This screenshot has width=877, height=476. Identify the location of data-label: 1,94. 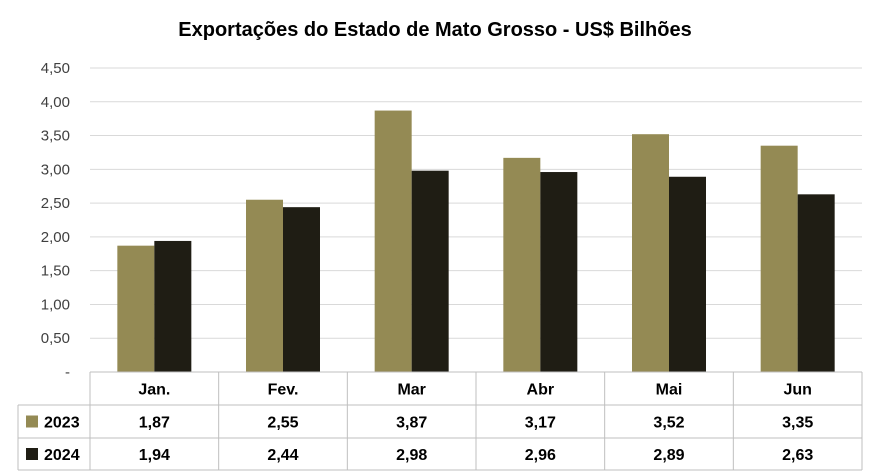
(154, 455).